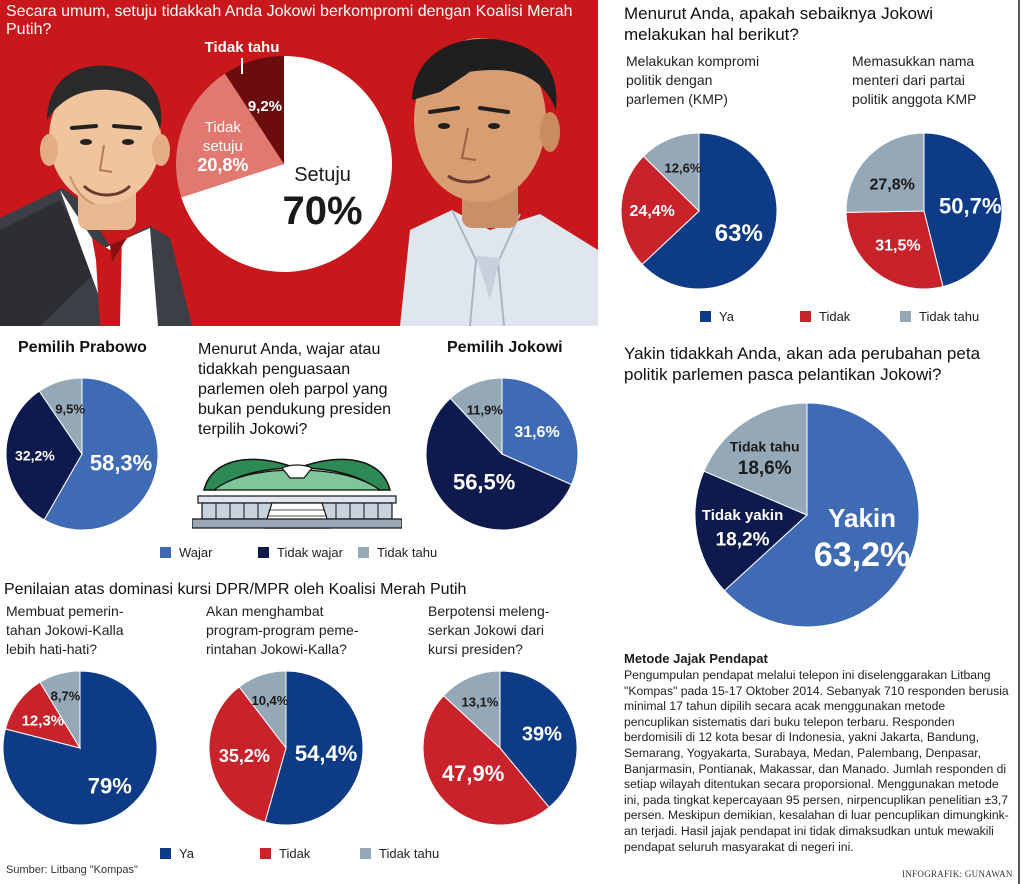 Image resolution: width=1024 pixels, height=884 pixels. I want to click on prabowo-voters-title: Pemilih Prabowo, so click(82, 347).